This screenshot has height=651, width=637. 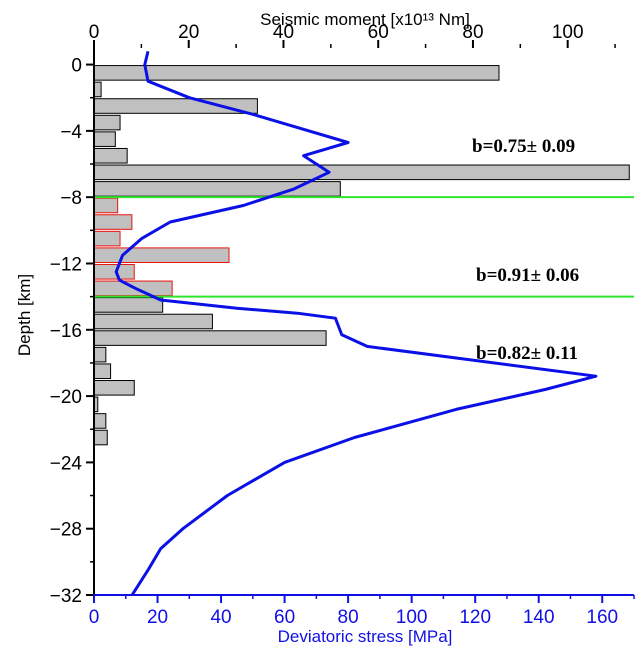 I want to click on annotation-b-lower: b=0.82± 0.11, so click(x=527, y=353).